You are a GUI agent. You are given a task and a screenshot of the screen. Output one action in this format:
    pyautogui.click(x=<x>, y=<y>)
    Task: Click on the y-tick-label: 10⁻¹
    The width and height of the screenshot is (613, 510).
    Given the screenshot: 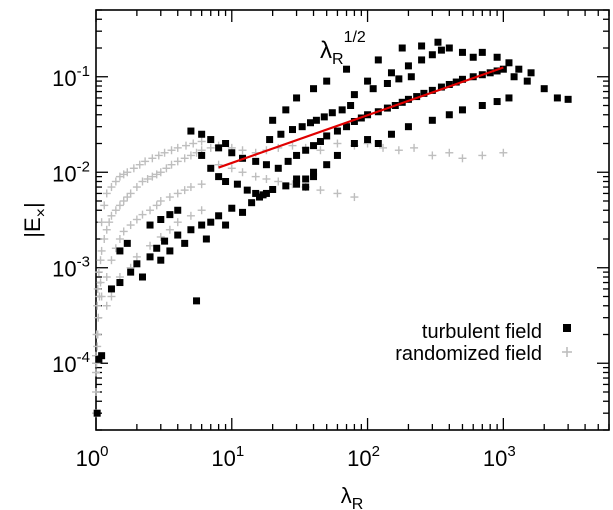 What is the action you would take?
    pyautogui.click(x=71, y=77)
    